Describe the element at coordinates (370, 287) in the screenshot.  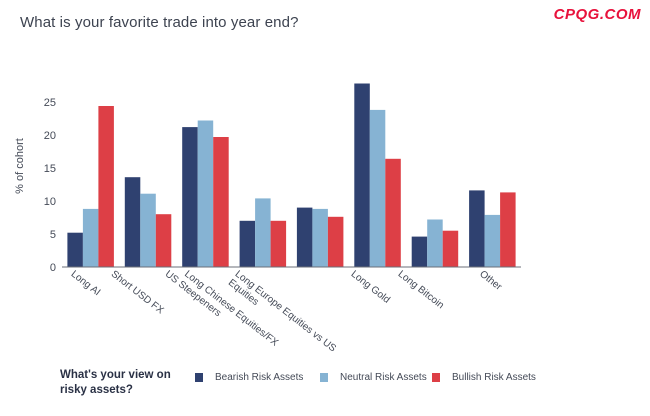
I see `x-tick-label: Long Gold` at that location.